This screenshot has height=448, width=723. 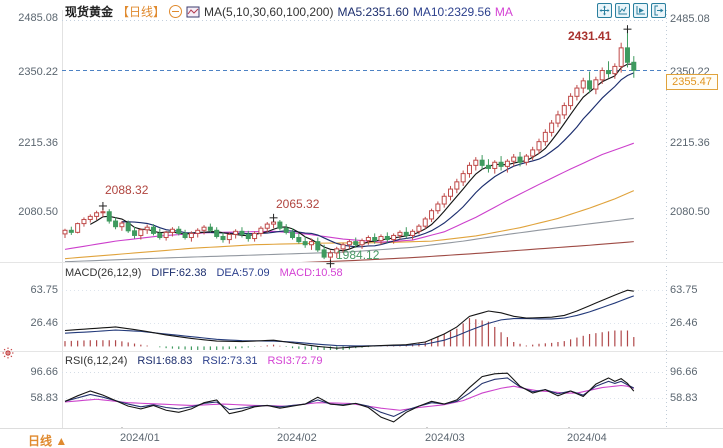 I want to click on price-tick-left-1: 2350.22, so click(x=38, y=72).